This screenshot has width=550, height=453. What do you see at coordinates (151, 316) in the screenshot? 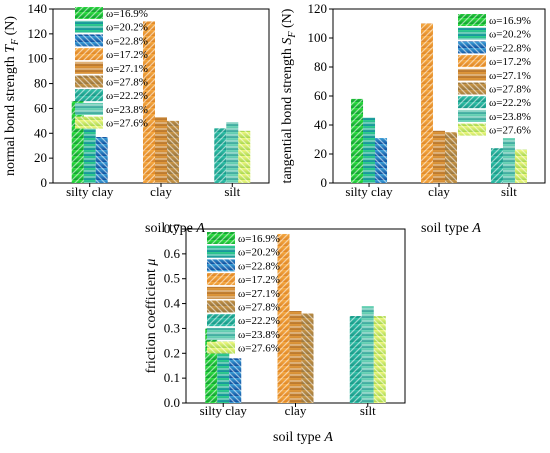
I see `y-axis-label: friction coefficient μ` at bounding box center [151, 316].